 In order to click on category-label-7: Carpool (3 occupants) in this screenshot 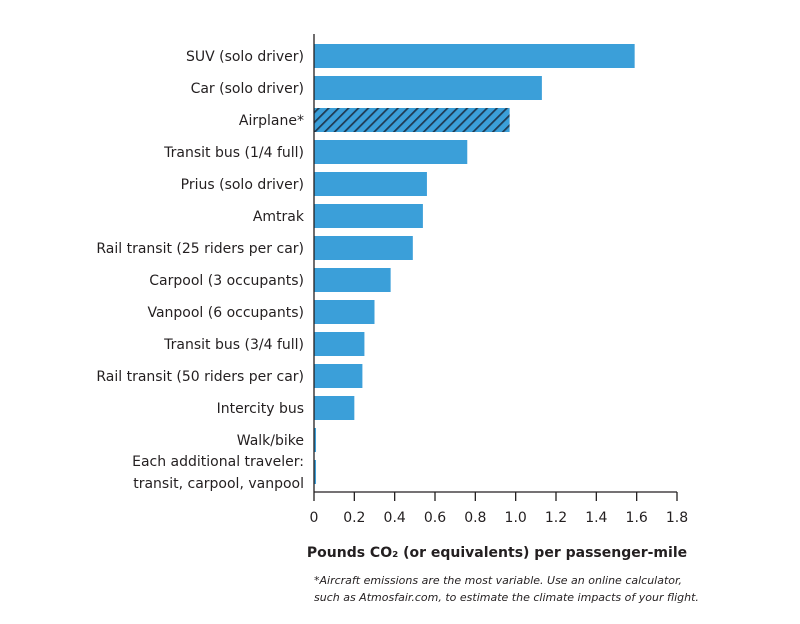, I will do `click(226, 281)`.